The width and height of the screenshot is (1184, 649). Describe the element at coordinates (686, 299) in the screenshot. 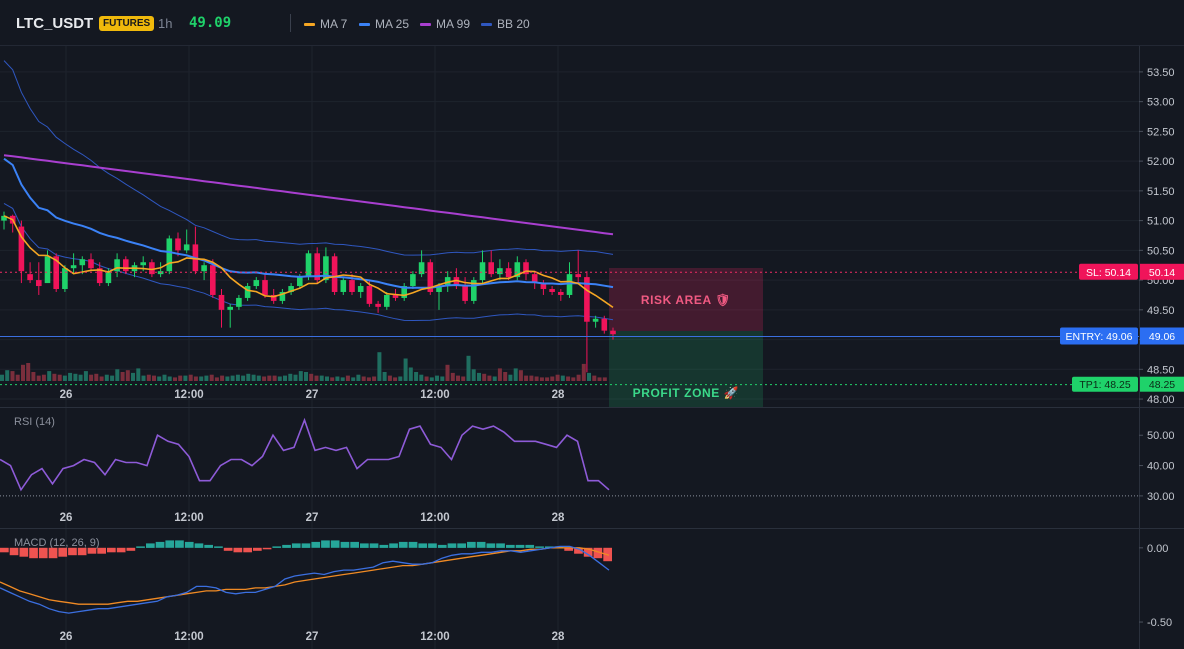

I see `risk-area-zone` at that location.